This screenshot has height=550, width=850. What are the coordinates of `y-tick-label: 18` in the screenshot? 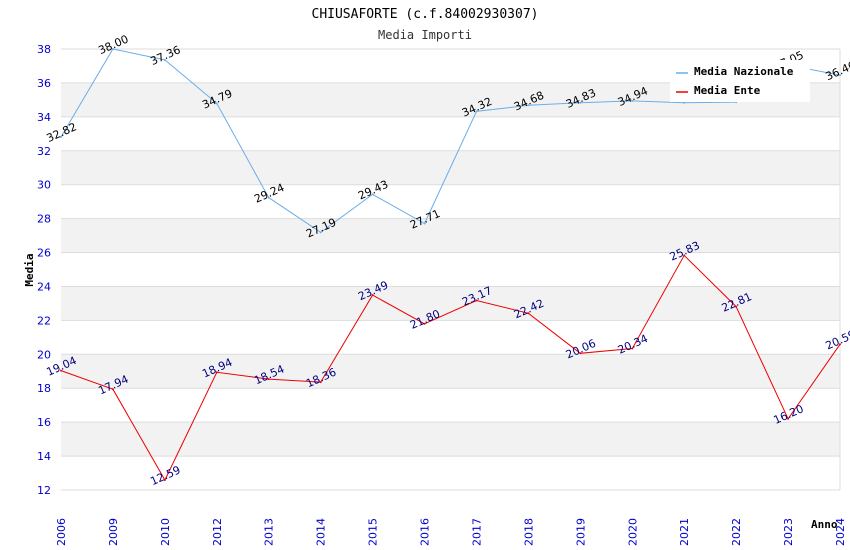 It's located at (44, 388).